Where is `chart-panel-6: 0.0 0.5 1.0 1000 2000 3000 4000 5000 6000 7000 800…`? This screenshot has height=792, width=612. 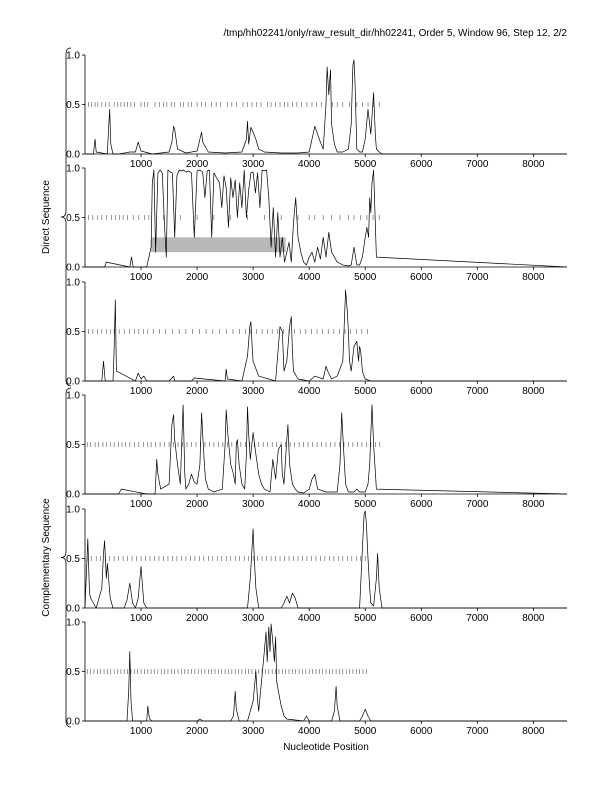 chart-panel-6: 0.0 0.5 1.0 1000 2000 3000 4000 5000 6000 7000 800… is located at coordinates (316, 677).